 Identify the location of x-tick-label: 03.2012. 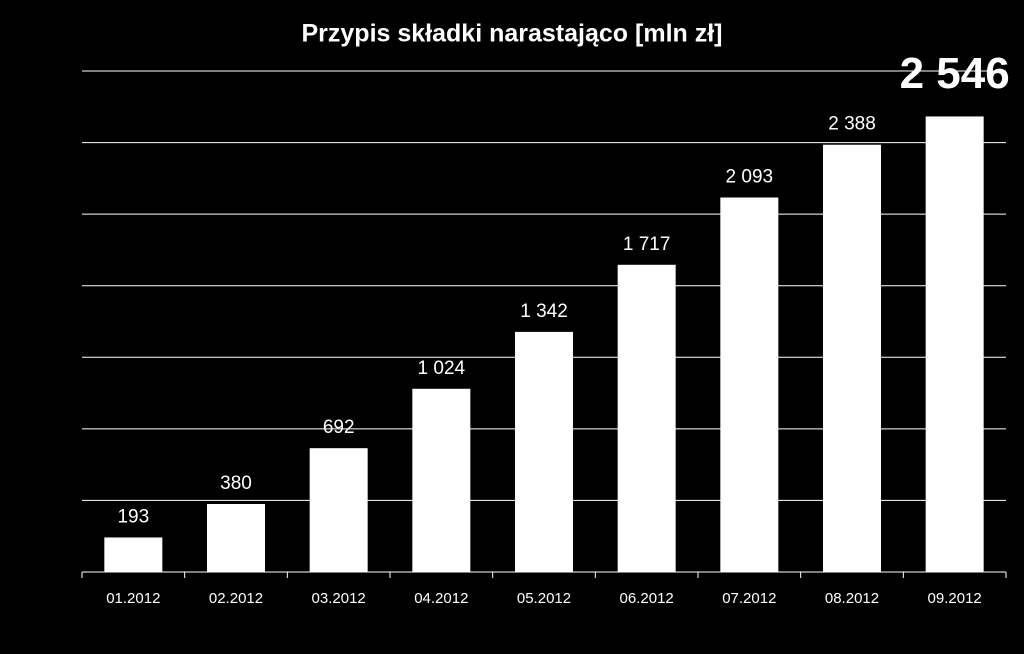
(339, 598).